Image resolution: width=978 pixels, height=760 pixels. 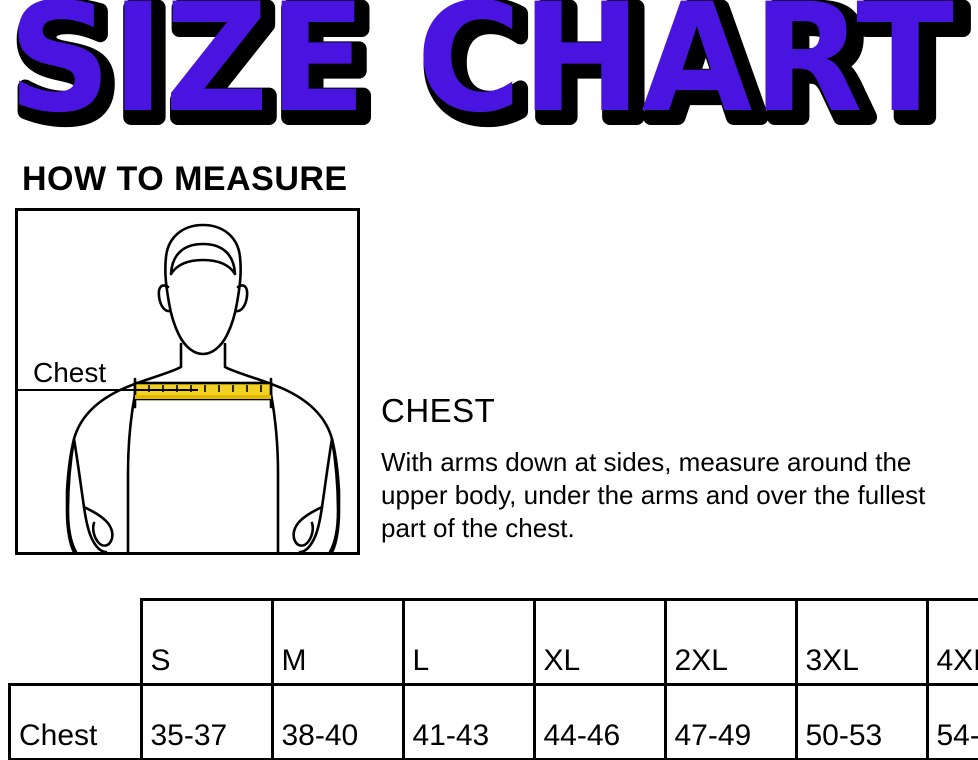 What do you see at coordinates (203, 391) in the screenshot?
I see `measuring-tape` at bounding box center [203, 391].